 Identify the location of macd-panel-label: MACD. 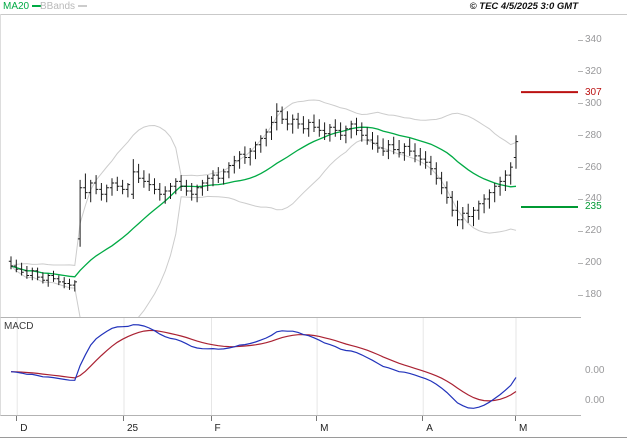
(19, 326).